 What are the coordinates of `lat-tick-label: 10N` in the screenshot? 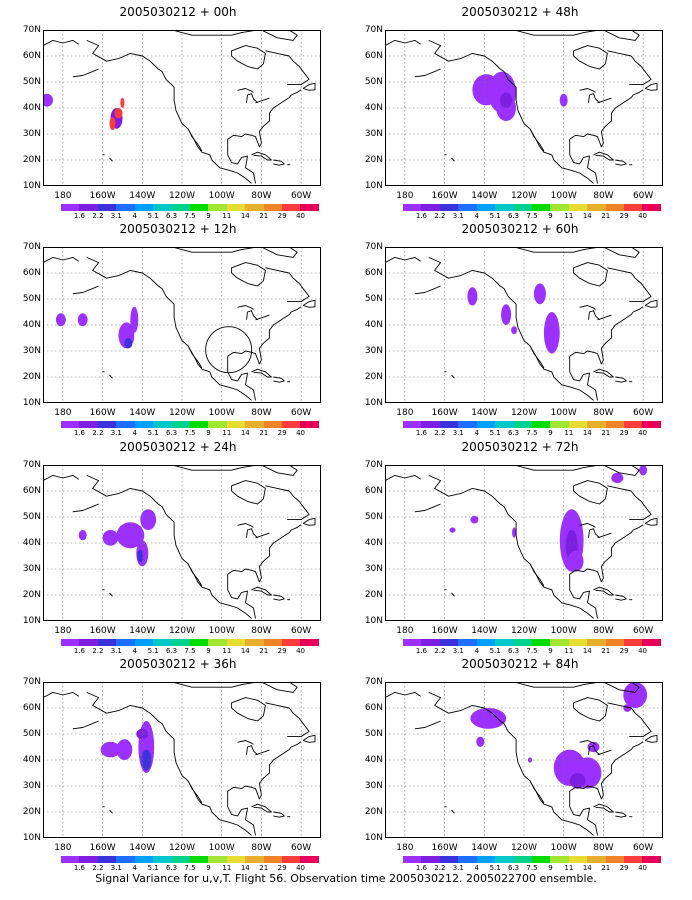 It's located at (373, 403).